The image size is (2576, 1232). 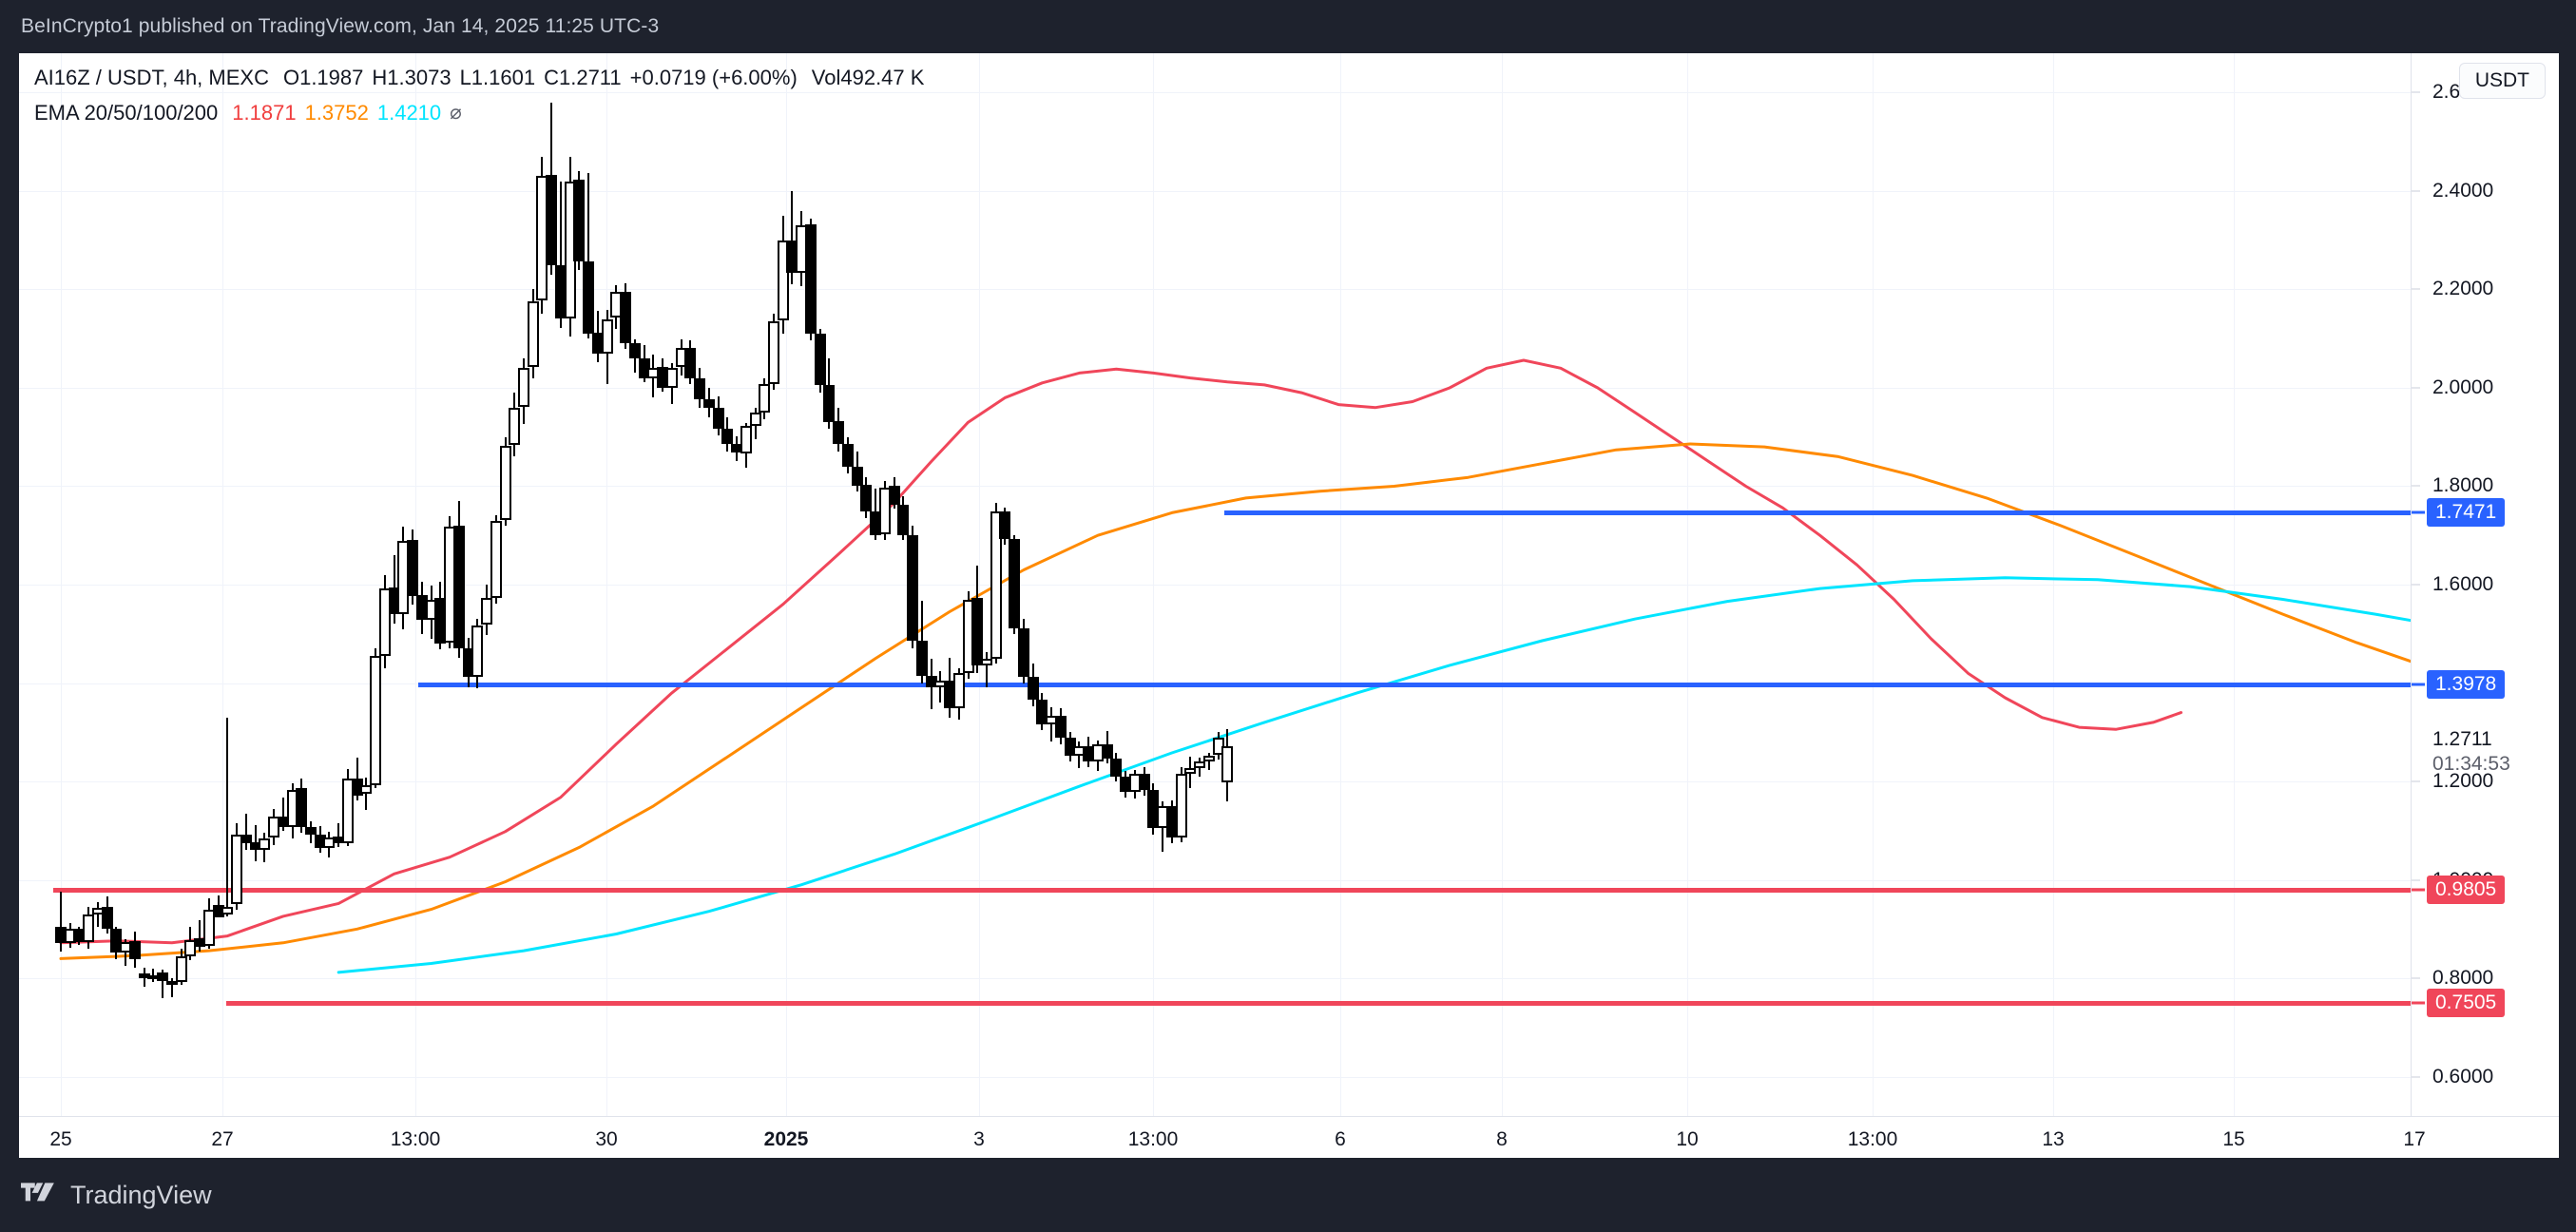 What do you see at coordinates (245, 832) in the screenshot?
I see `candle-wick` at bounding box center [245, 832].